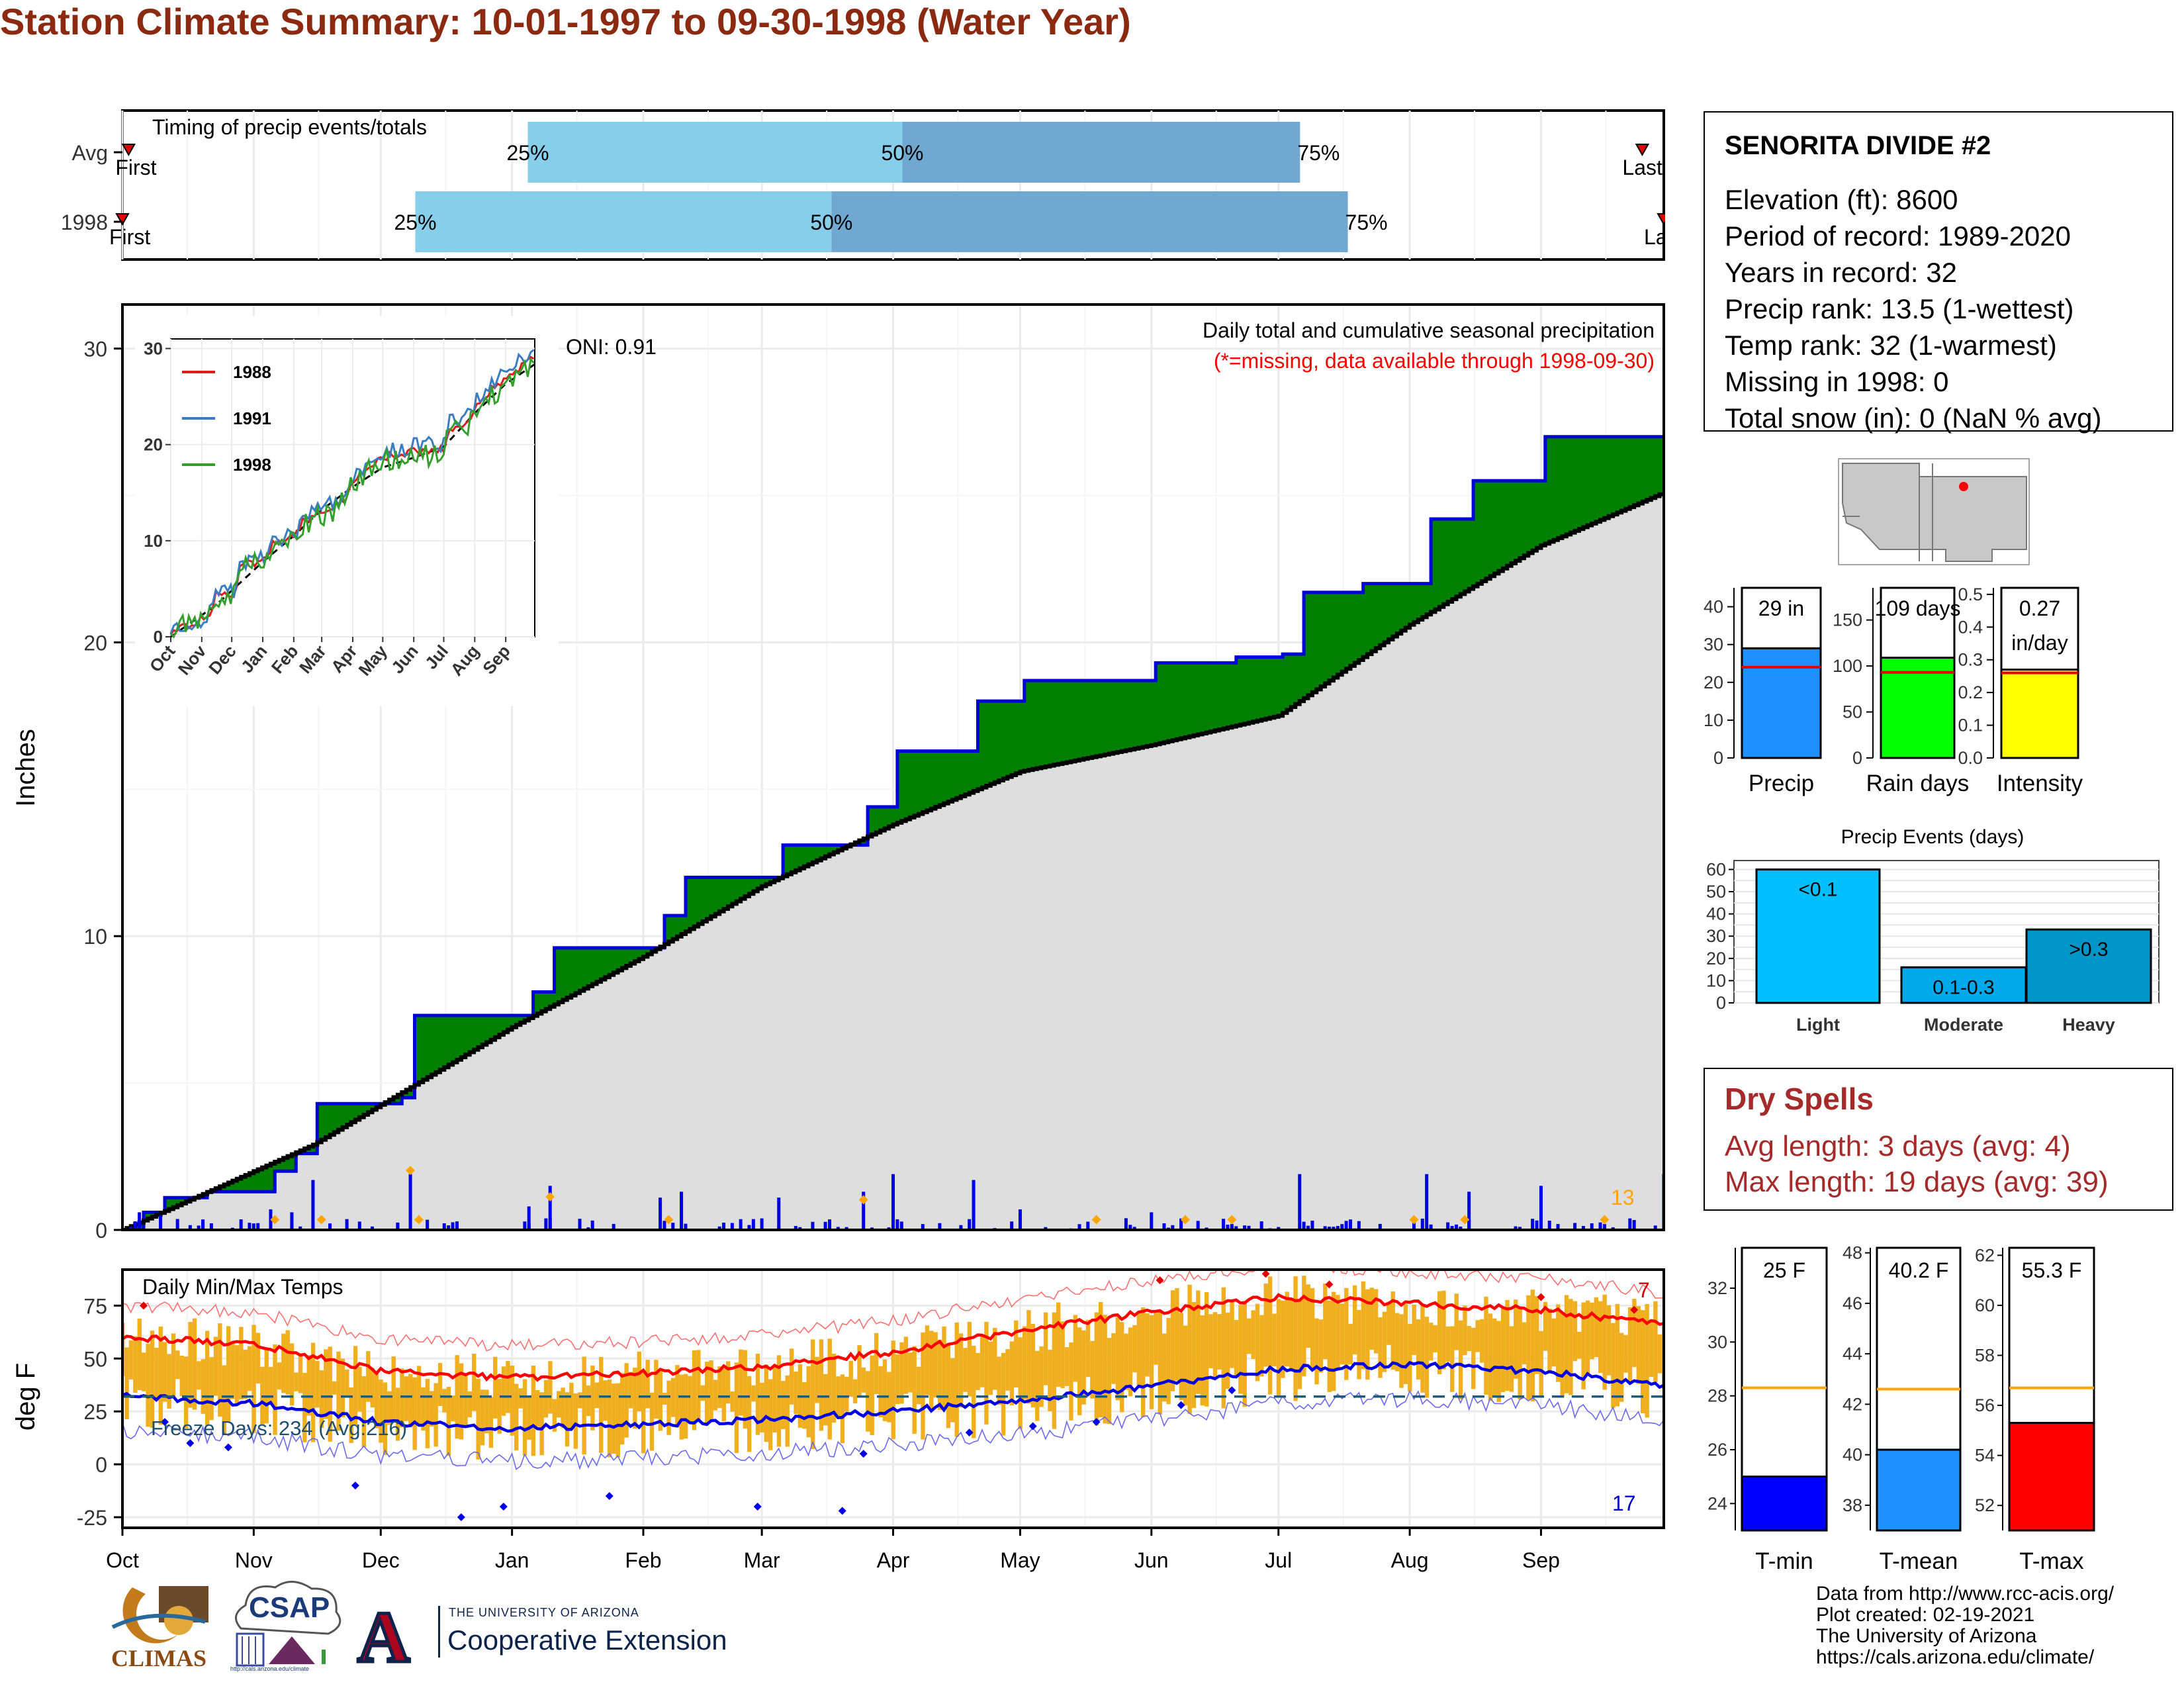 The image size is (2184, 1688). What do you see at coordinates (833, 1550) in the screenshot?
I see `month-axis: Oct Nov Dec Jan Feb Mar Apr May Jun Jul Aug Sep` at bounding box center [833, 1550].